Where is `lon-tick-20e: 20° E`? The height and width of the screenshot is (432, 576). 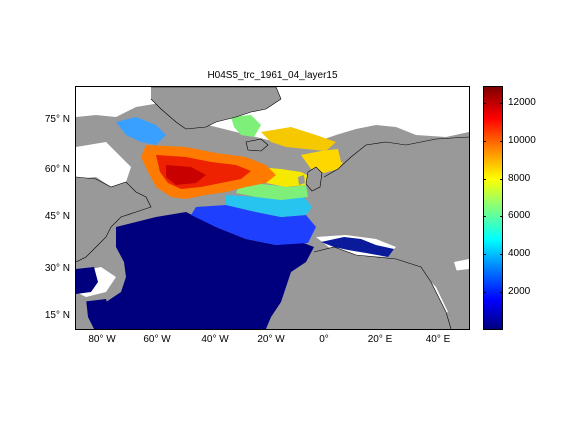
lon-tick-20e: 20° E is located at coordinates (380, 339).